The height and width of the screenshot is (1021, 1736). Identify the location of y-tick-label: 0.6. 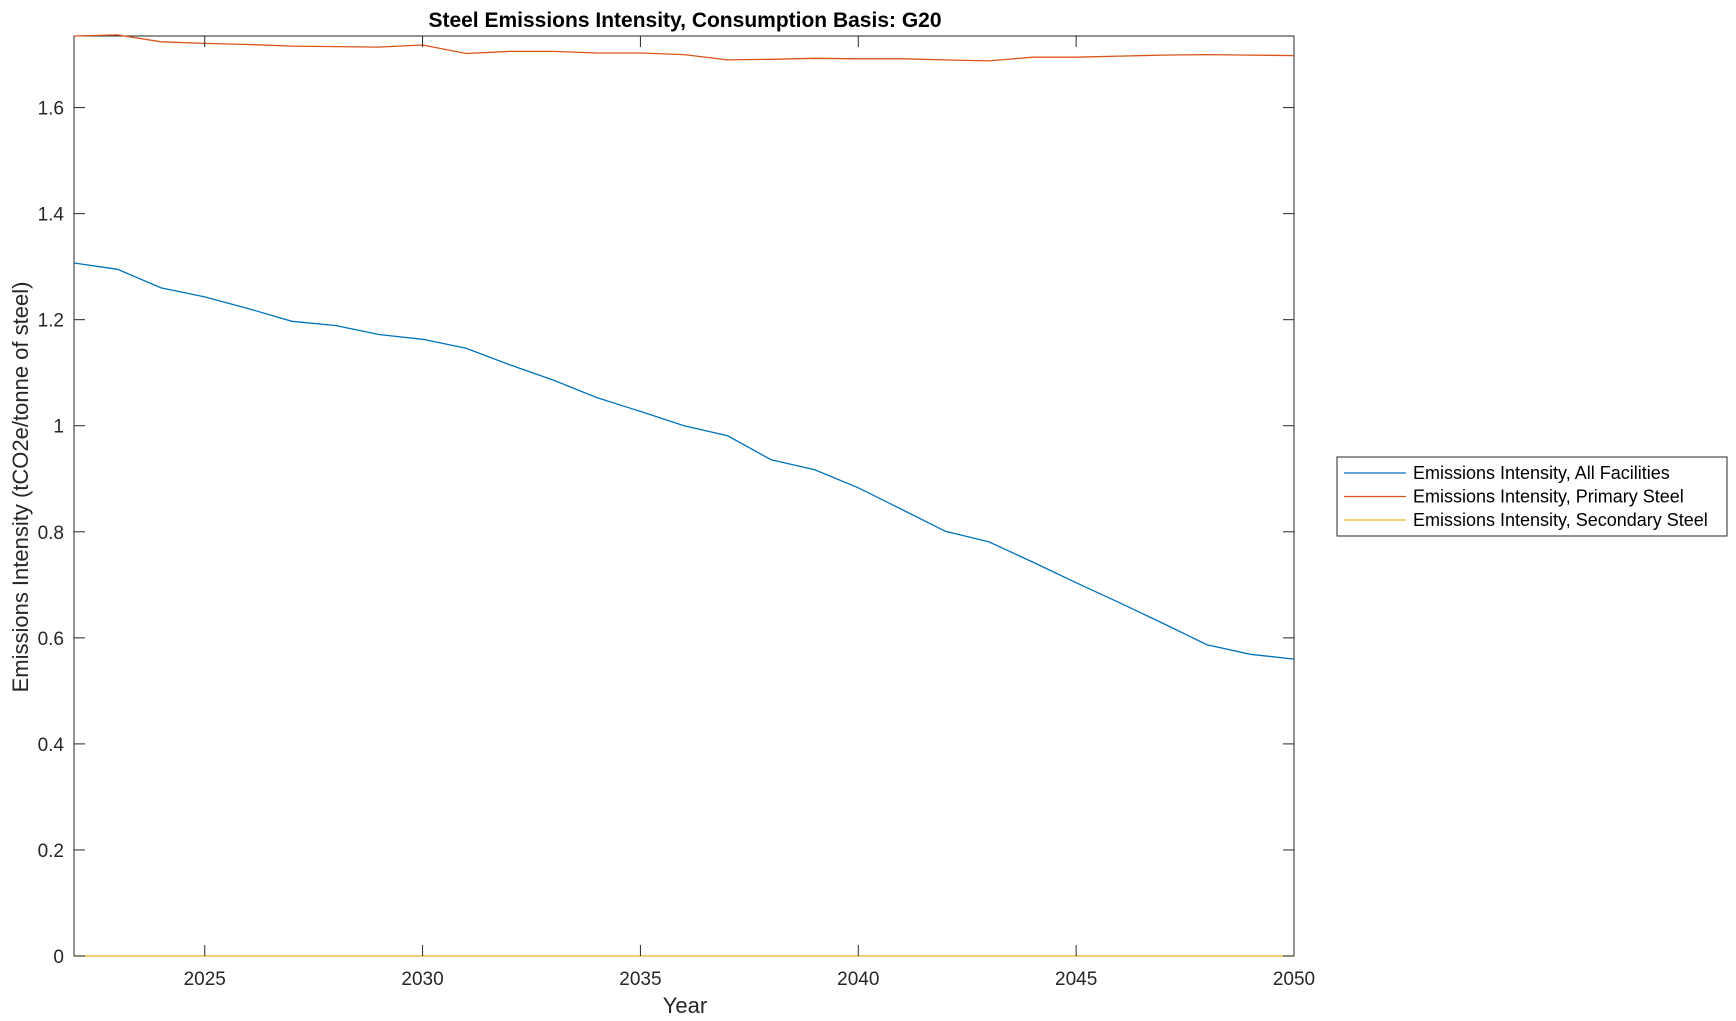
(51, 639).